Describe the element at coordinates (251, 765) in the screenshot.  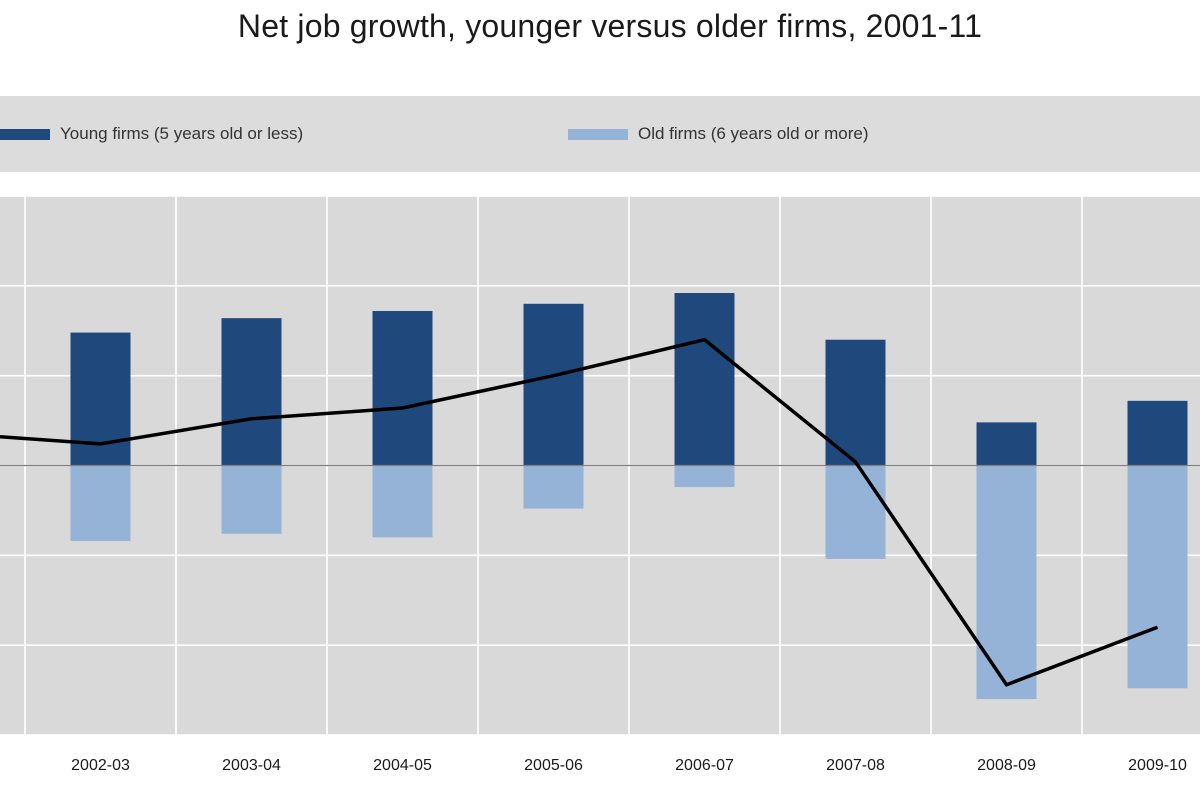
I see `x-tick-label-2003-04: 2003-04` at that location.